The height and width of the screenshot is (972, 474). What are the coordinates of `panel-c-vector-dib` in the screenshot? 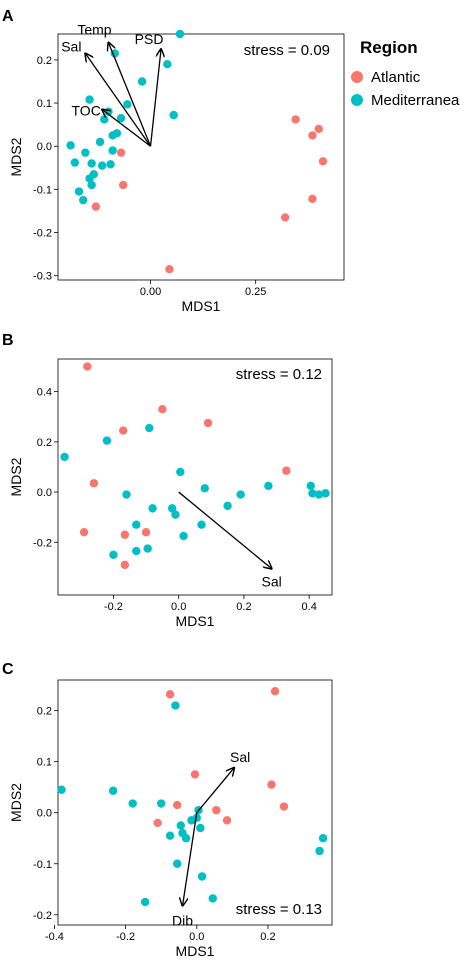 It's located at (190, 859).